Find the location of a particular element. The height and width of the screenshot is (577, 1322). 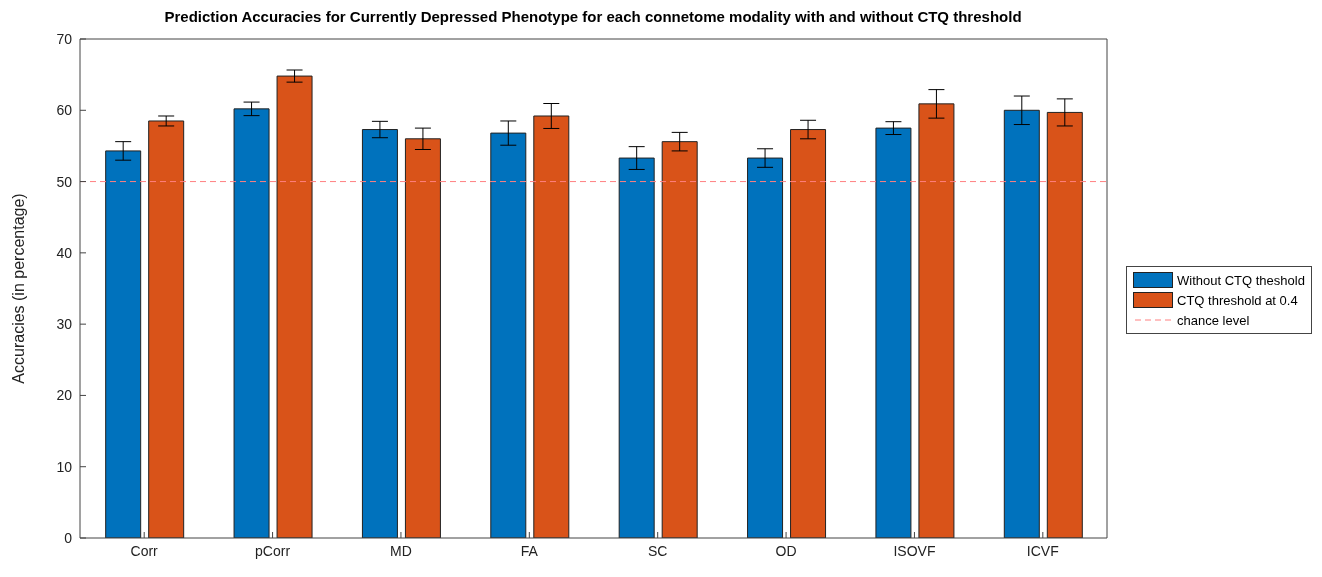

y-axis-title: Accuracies (in percentage) is located at coordinates (18, 288).